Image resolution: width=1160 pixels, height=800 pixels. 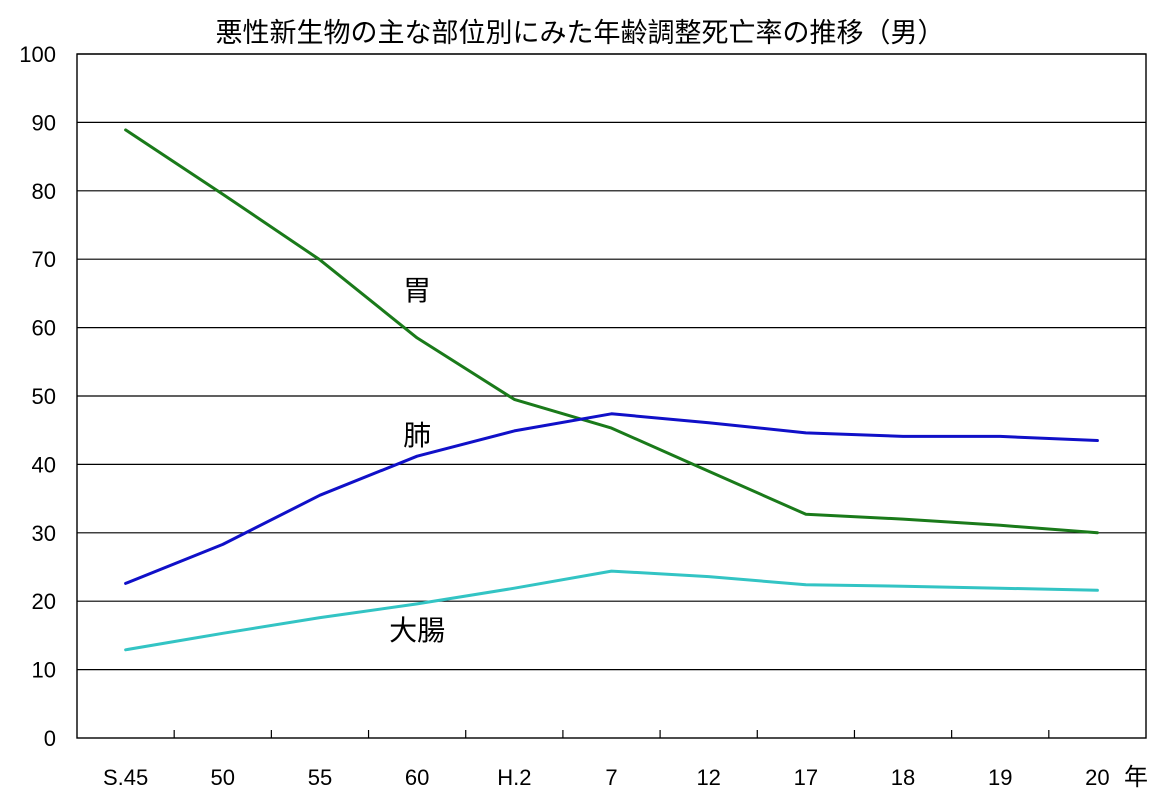 What do you see at coordinates (44, 191) in the screenshot?
I see `y-tick-label: 80` at bounding box center [44, 191].